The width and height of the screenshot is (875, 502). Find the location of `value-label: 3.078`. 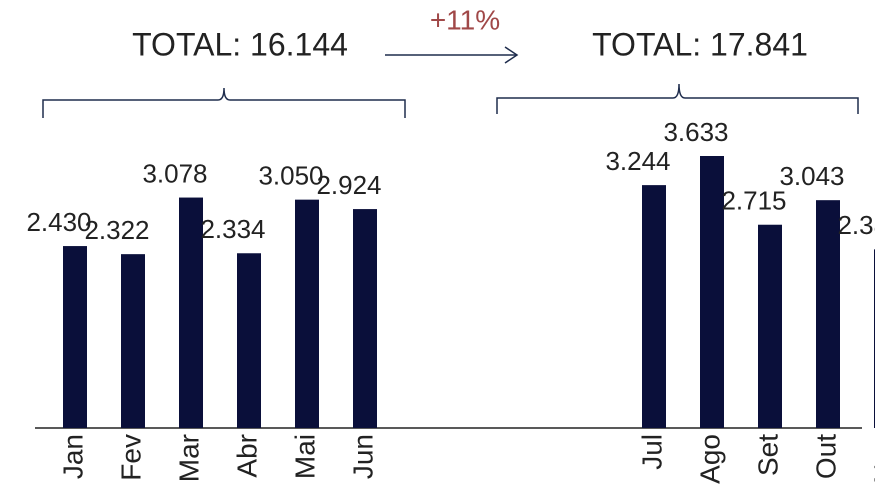

value-label: 3.078 is located at coordinates (174, 173).